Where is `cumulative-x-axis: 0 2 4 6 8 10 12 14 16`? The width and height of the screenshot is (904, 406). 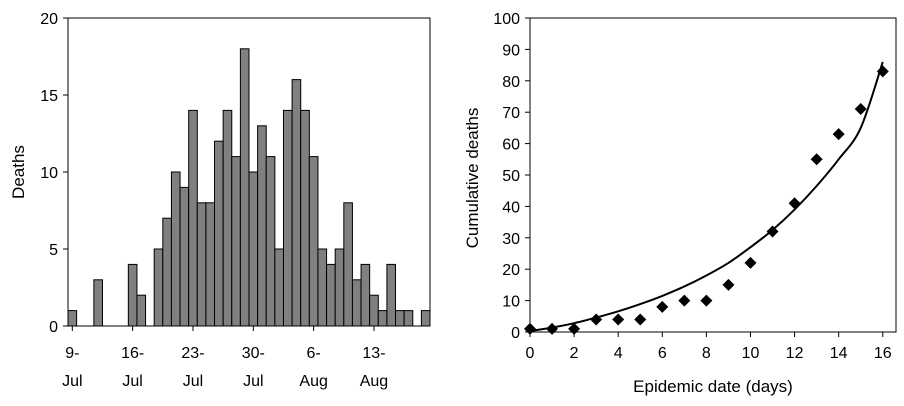 cumulative-x-axis: 0 2 4 6 8 10 12 14 16 is located at coordinates (709, 347).